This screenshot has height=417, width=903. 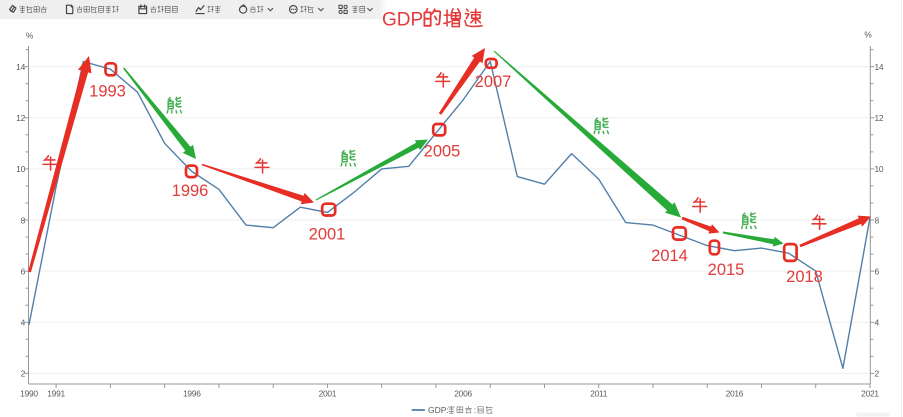 I want to click on svg-text: 2016, so click(x=735, y=394).